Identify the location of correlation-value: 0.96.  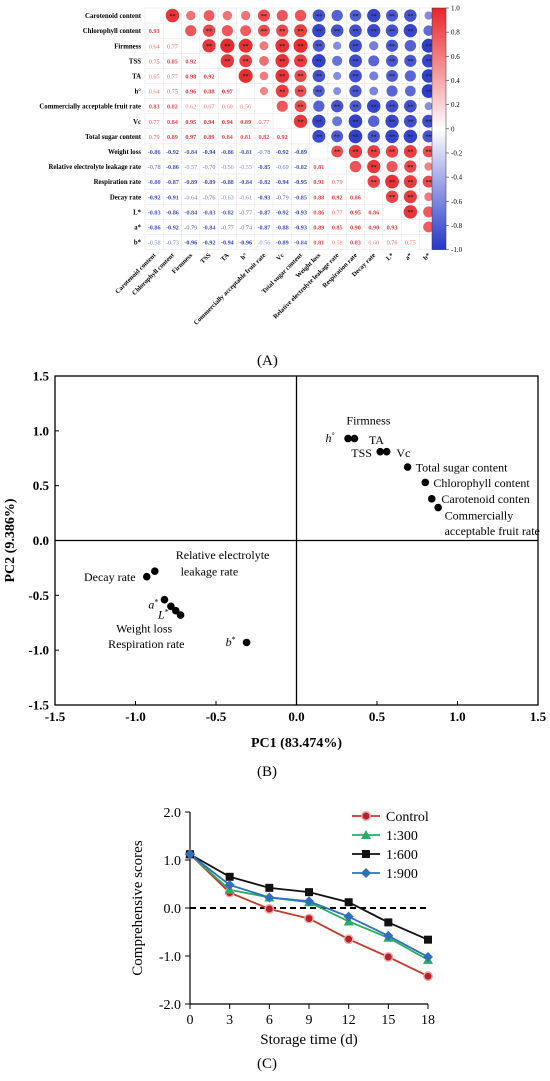
(190, 92).